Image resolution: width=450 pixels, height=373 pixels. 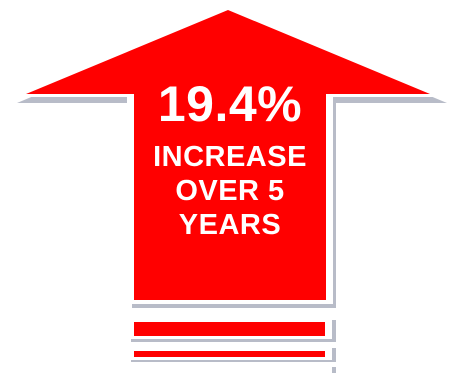 I want to click on caption-line-3: YEARS, so click(x=230, y=225).